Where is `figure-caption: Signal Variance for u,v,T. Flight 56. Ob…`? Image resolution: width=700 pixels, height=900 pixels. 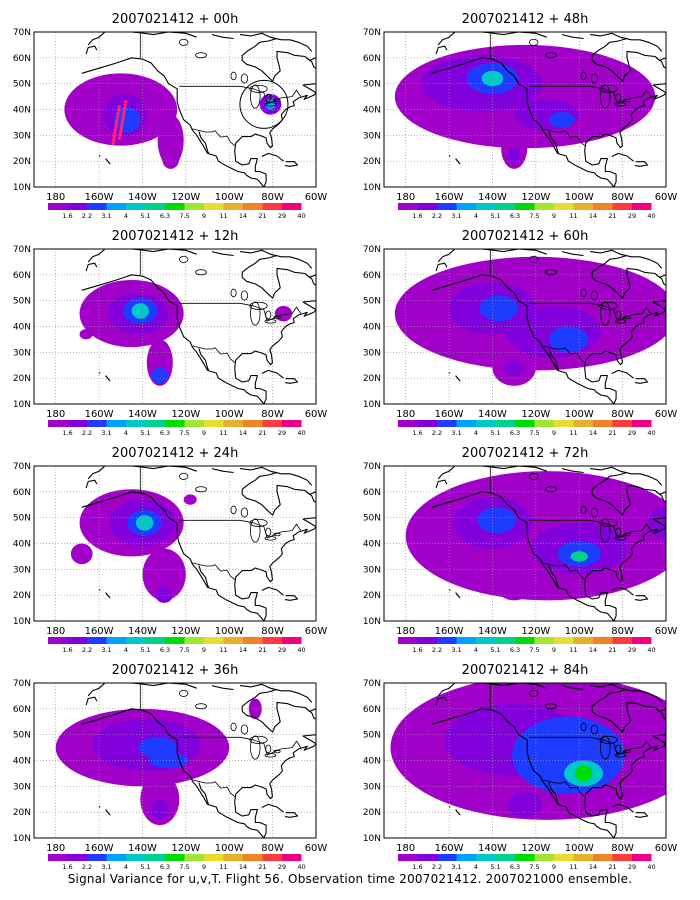 figure-caption: Signal Variance for u,v,T. Flight 56. Ob… is located at coordinates (350, 879).